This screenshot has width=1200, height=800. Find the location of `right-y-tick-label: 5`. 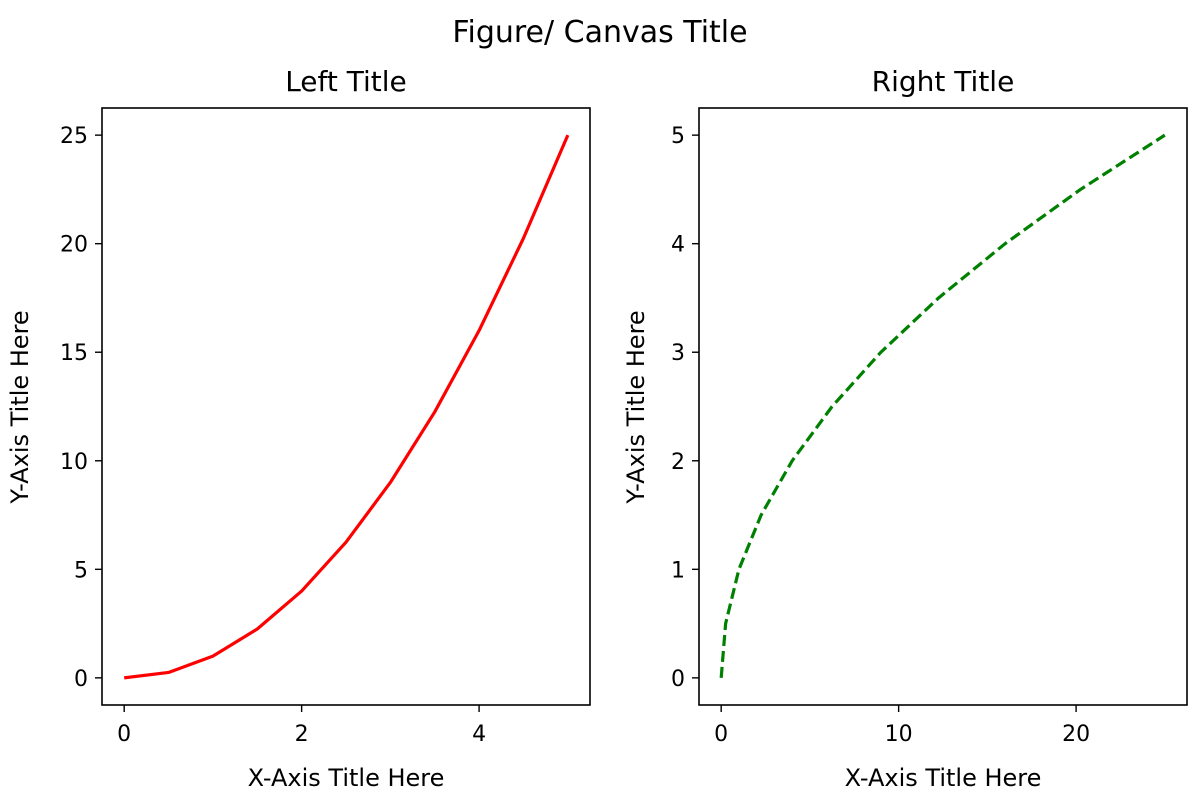

right-y-tick-label: 5 is located at coordinates (678, 136).